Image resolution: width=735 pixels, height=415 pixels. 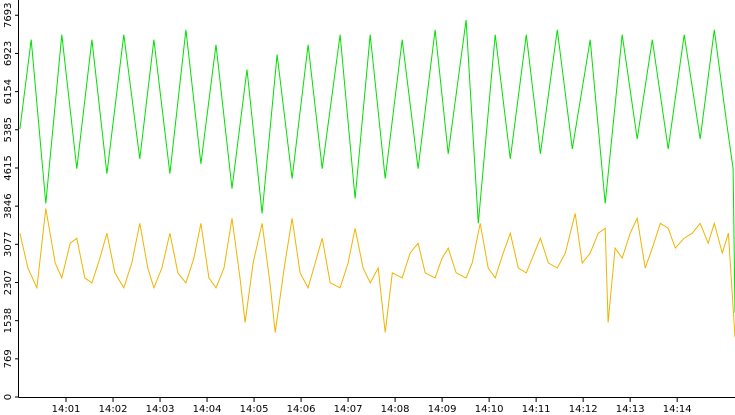 I want to click on x-tick-label: 14:11, so click(x=536, y=409).